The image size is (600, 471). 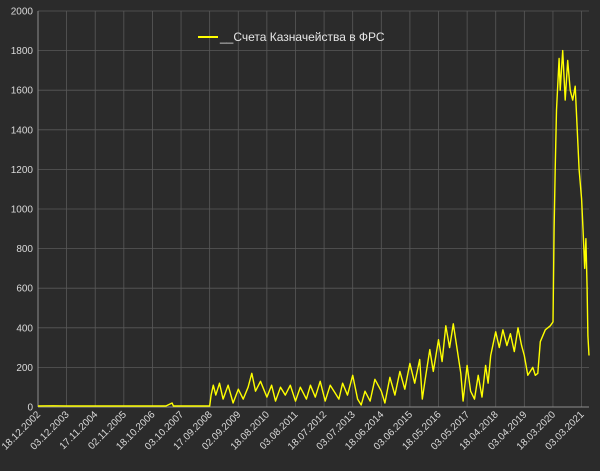 I want to click on y-tick-label: 1400, so click(x=22, y=130).